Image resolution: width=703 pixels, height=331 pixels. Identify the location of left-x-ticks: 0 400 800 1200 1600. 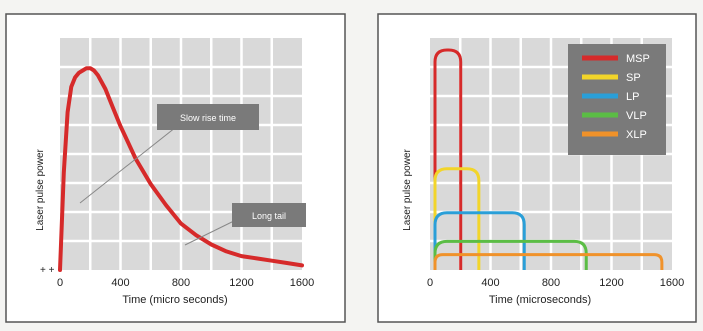
(185, 283).